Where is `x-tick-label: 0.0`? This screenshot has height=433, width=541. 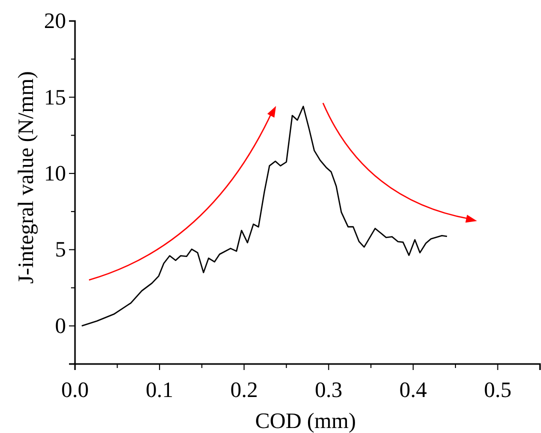
x-tick-label: 0.0 is located at coordinates (75, 389).